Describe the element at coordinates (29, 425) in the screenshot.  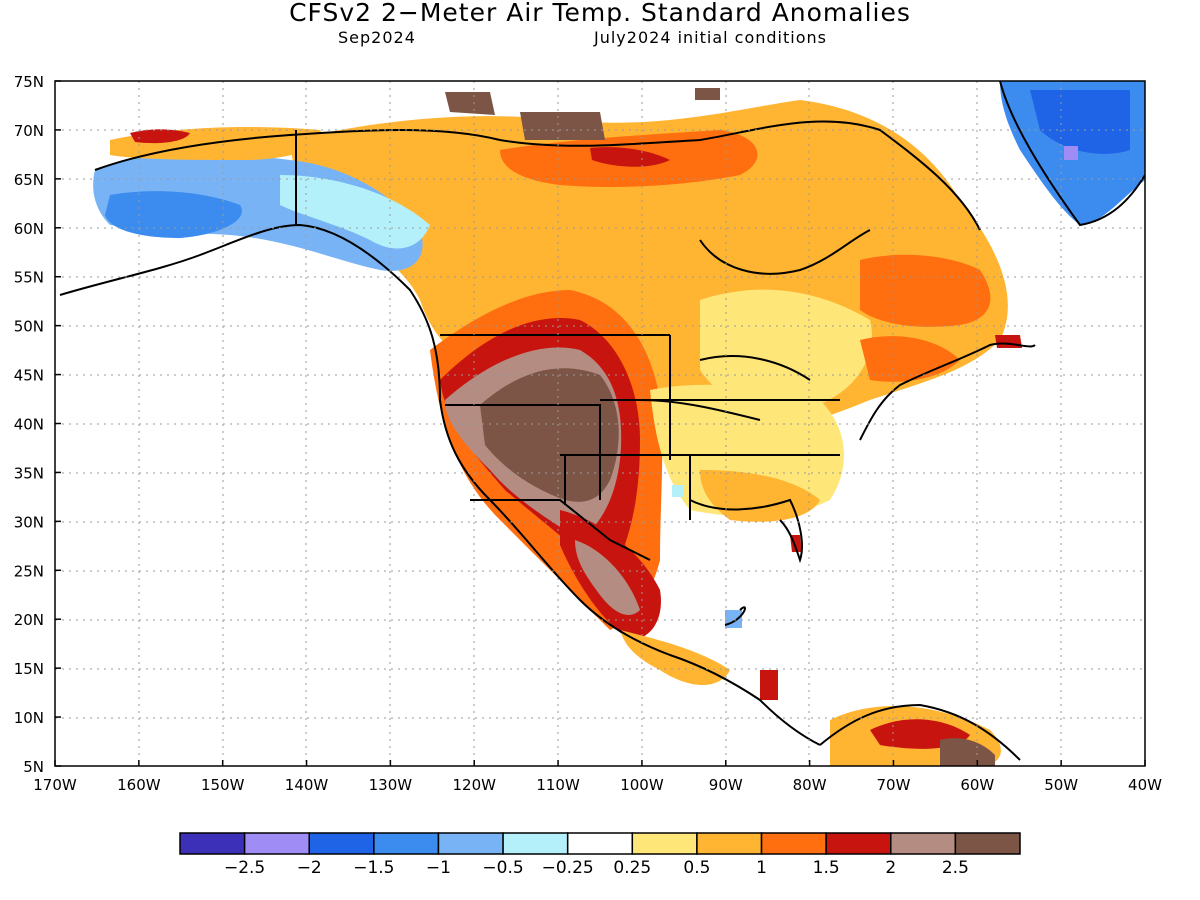
I see `lat-label: 40N` at that location.